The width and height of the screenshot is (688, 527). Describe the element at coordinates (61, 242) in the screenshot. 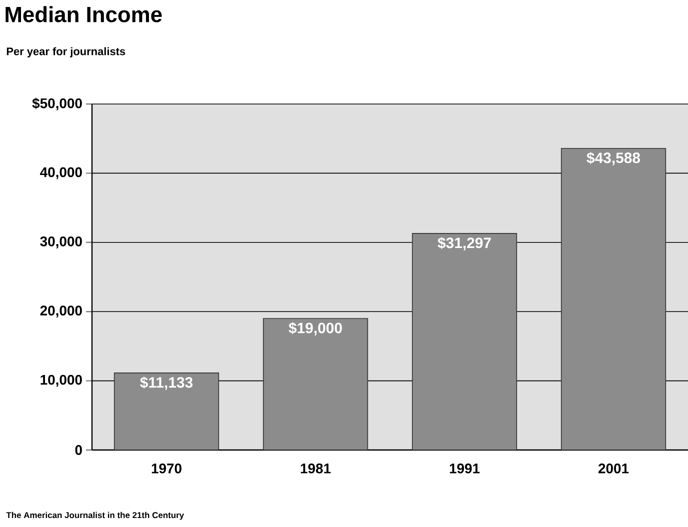

I see `y-tick-label: 30,000` at that location.